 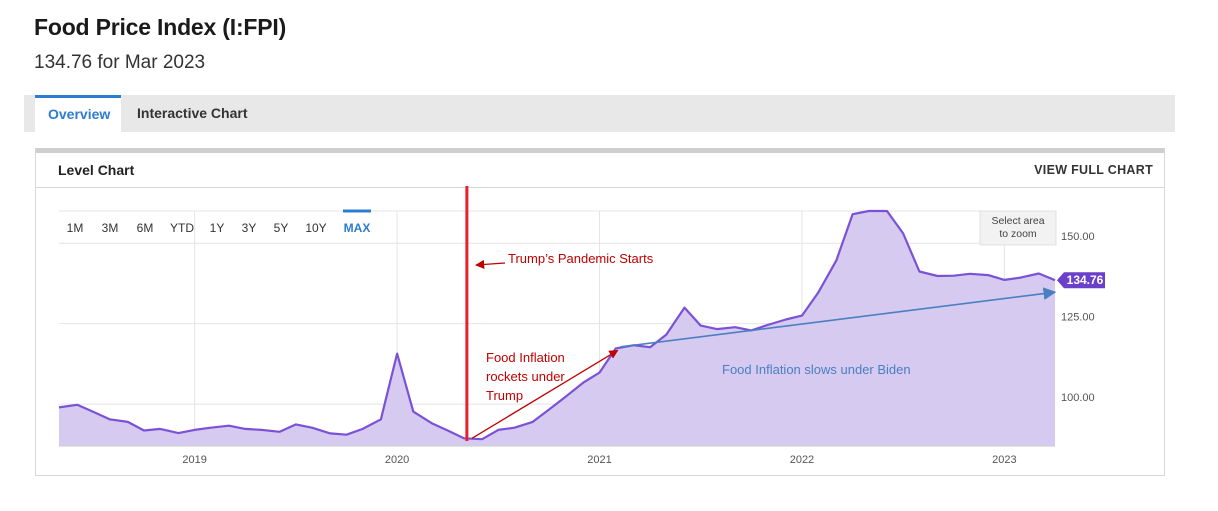 What do you see at coordinates (315, 228) in the screenshot?
I see `range-button-10y: 10Y` at bounding box center [315, 228].